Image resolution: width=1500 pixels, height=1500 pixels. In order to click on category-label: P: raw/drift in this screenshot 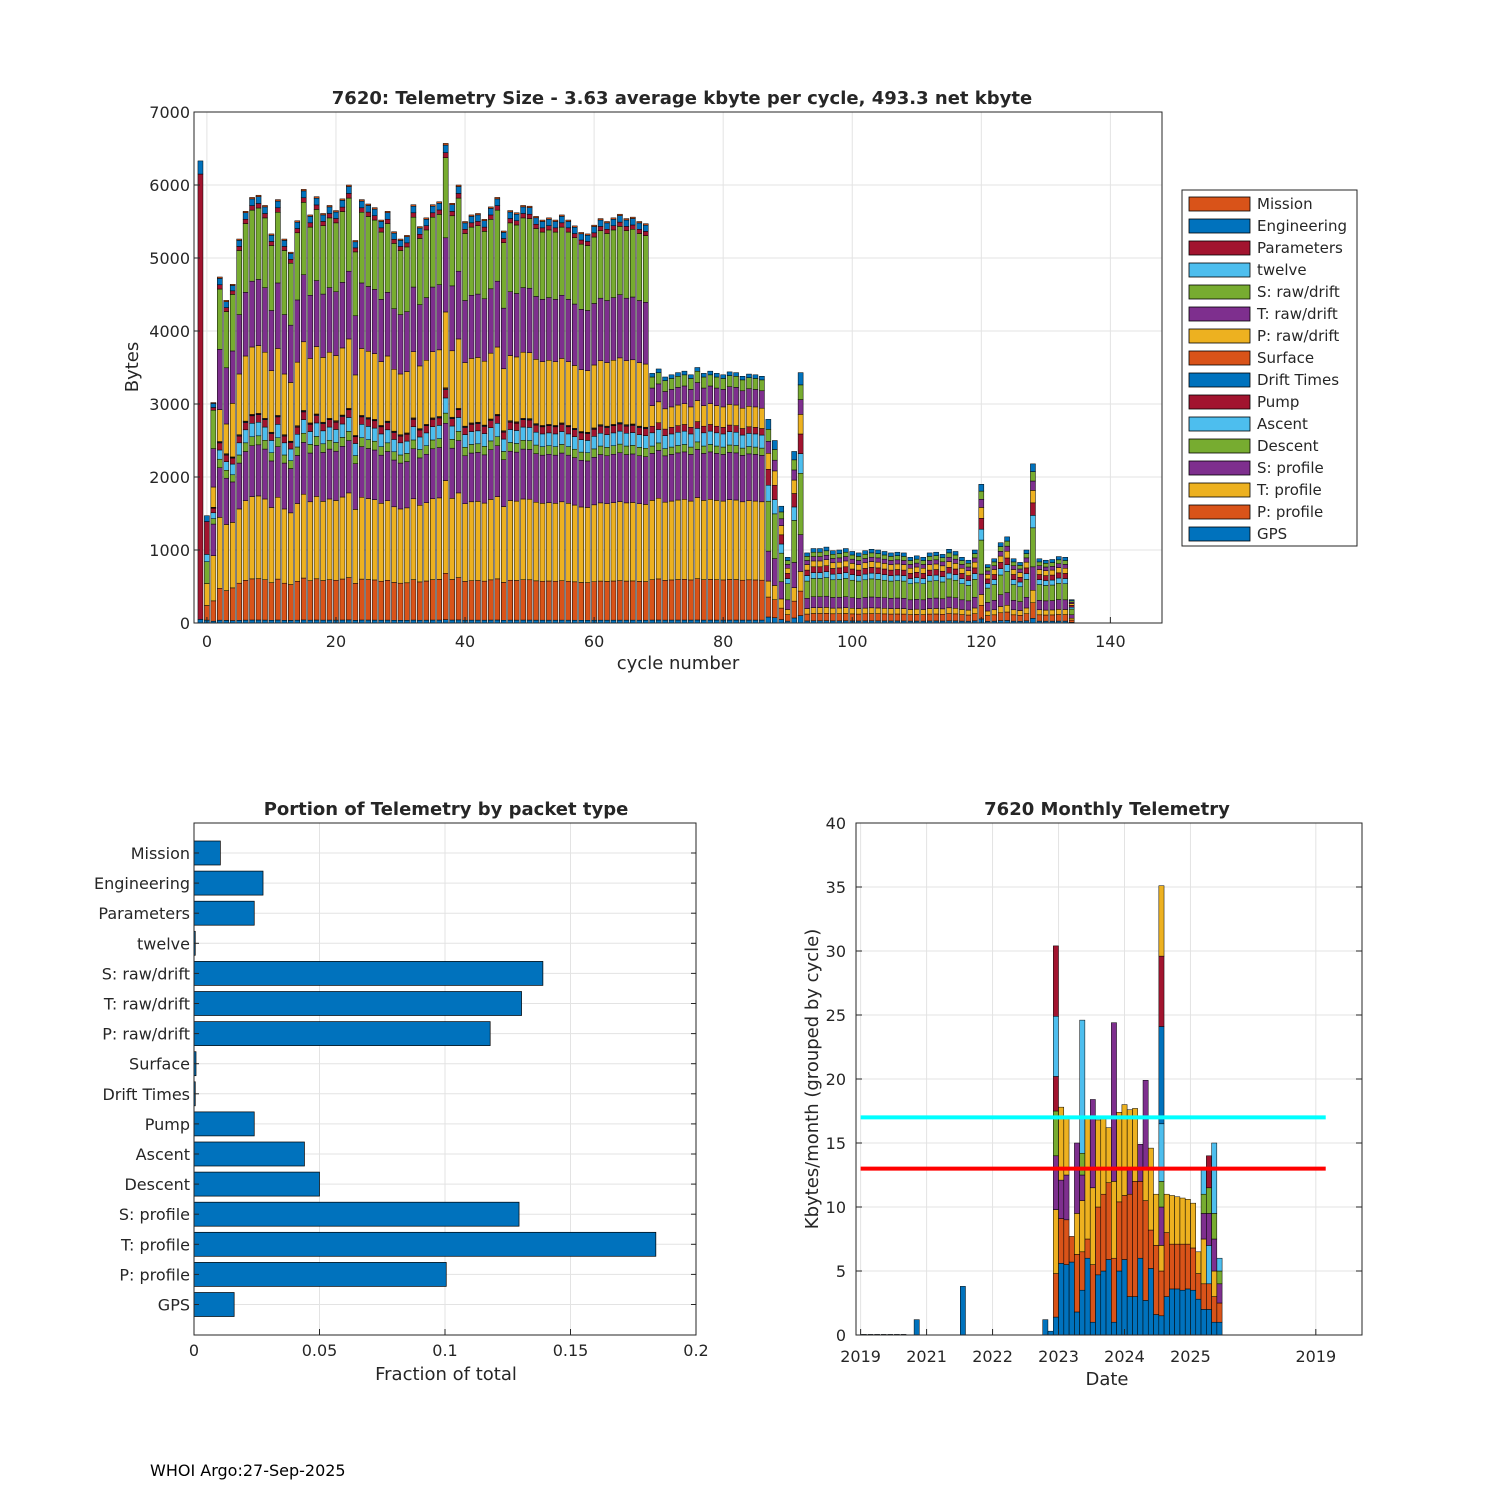, I will do `click(146, 1034)`.